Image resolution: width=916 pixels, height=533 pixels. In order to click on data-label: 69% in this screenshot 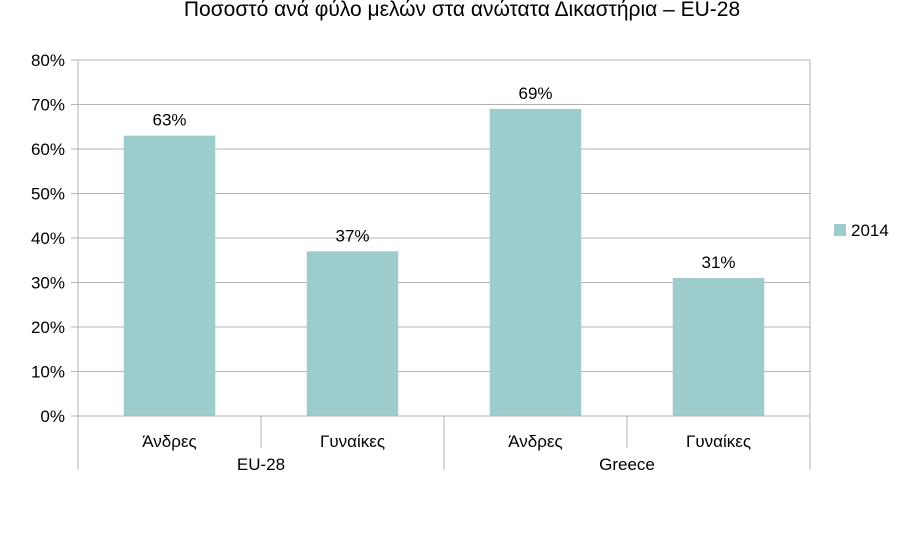, I will do `click(535, 93)`.